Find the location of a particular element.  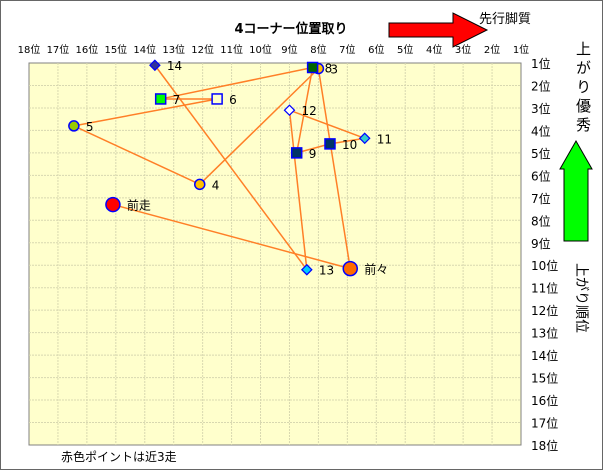

x-tick-label: 2位 is located at coordinates (492, 49).